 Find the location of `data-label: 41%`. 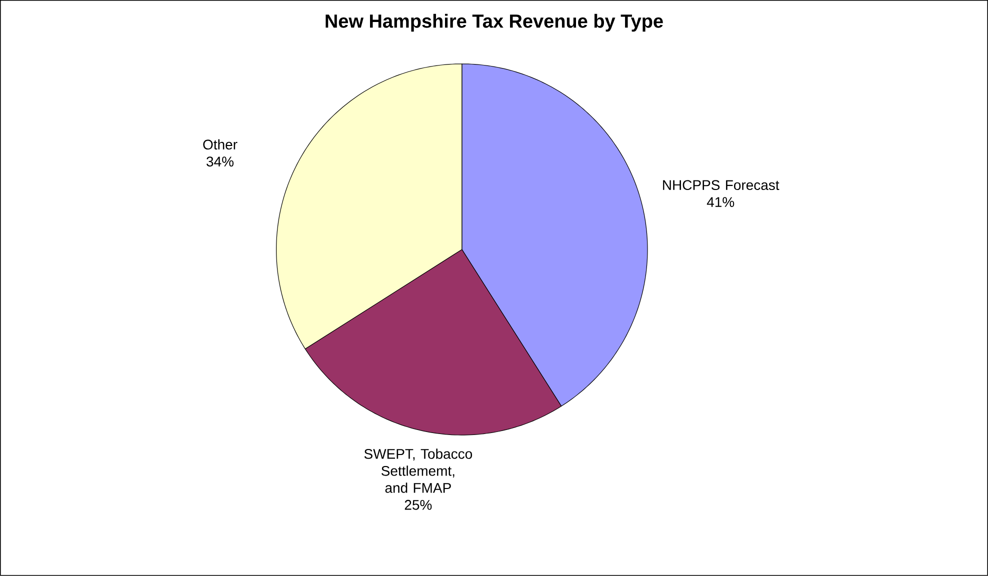

data-label: 41% is located at coordinates (720, 202).